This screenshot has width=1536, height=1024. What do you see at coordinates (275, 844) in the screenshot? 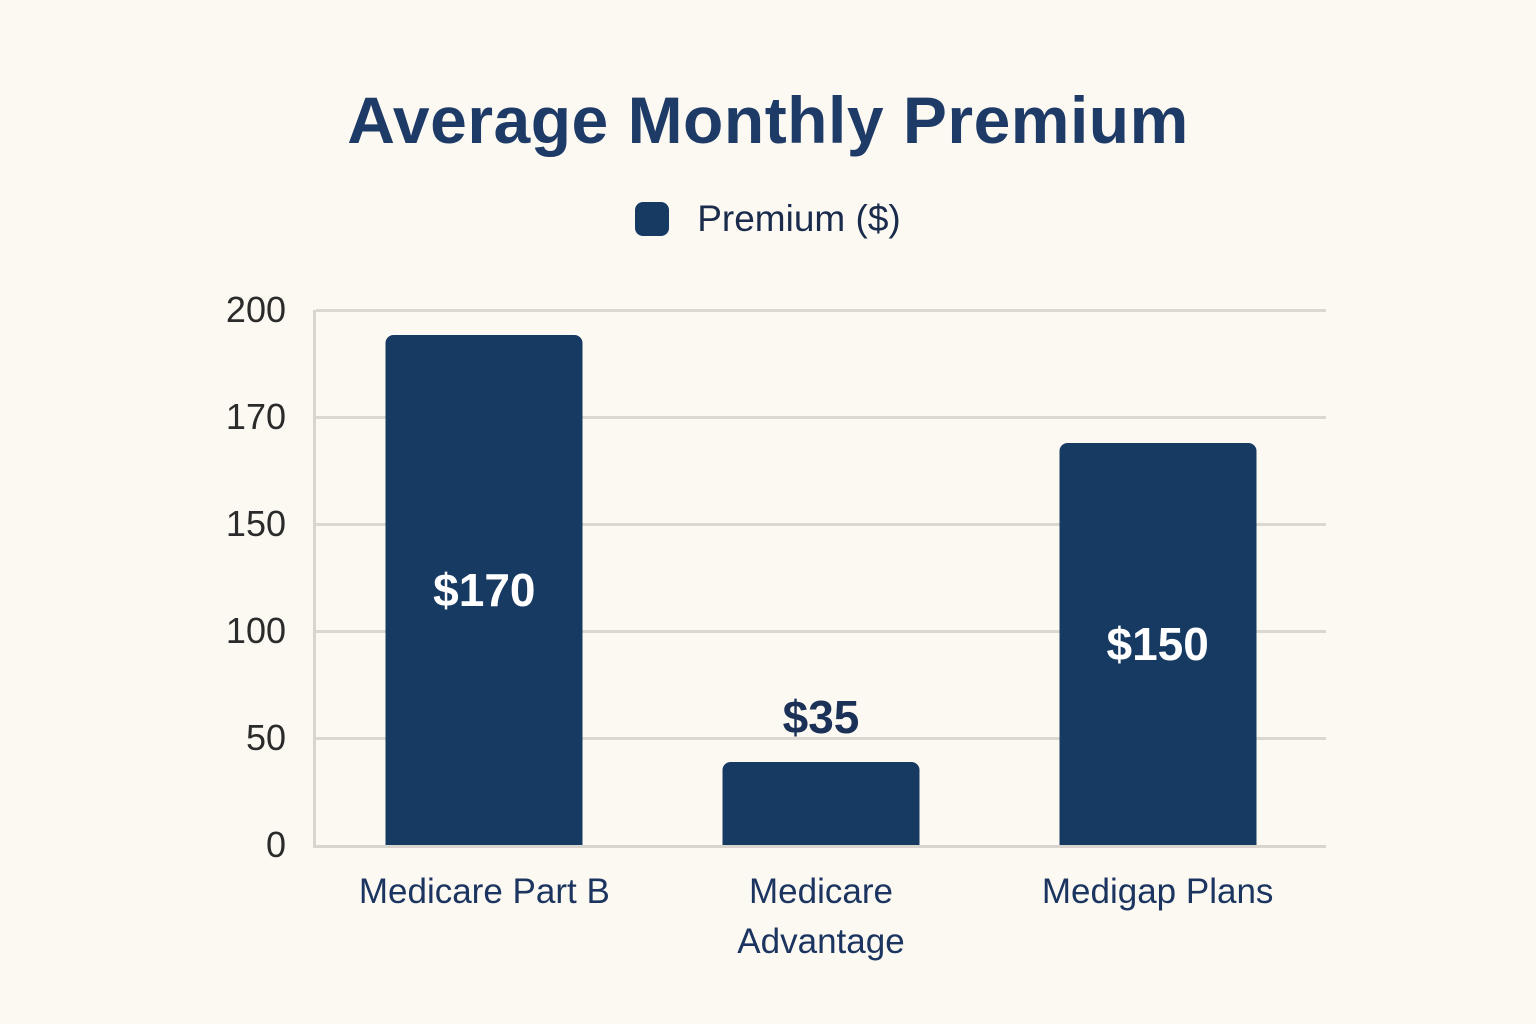
I see `y-axis-tick-label: 0` at bounding box center [275, 844].